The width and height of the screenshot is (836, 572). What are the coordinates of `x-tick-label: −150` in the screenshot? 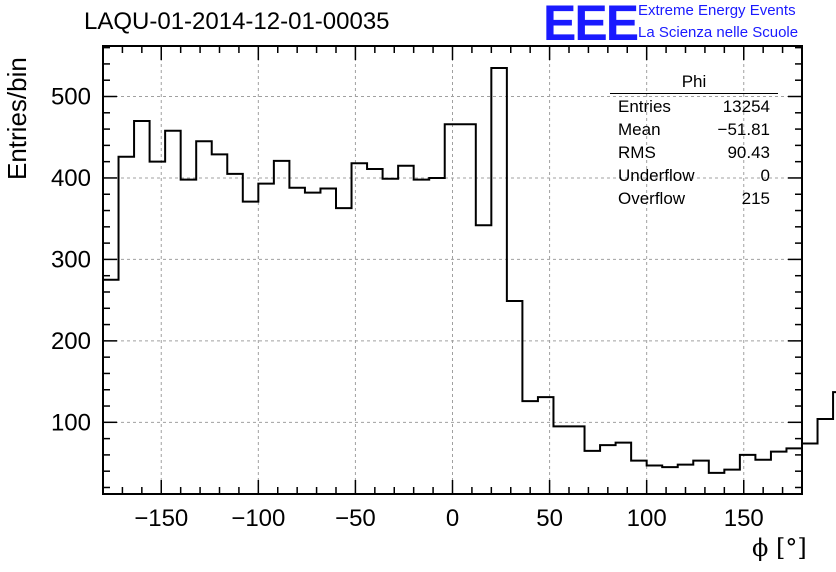 It's located at (161, 518).